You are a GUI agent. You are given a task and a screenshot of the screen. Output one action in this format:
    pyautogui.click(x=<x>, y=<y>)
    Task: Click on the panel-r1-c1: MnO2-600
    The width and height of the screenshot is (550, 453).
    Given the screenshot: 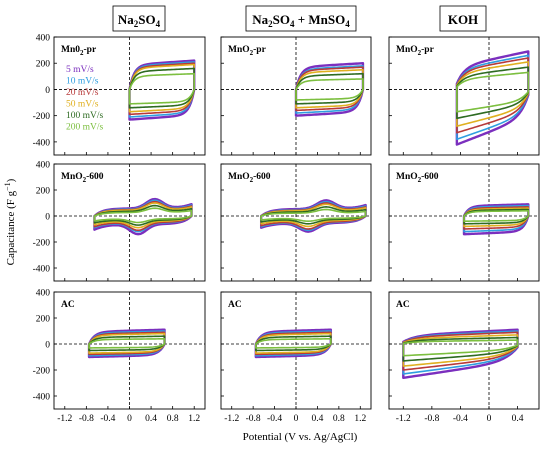 What is the action you would take?
    pyautogui.click(x=296, y=222)
    